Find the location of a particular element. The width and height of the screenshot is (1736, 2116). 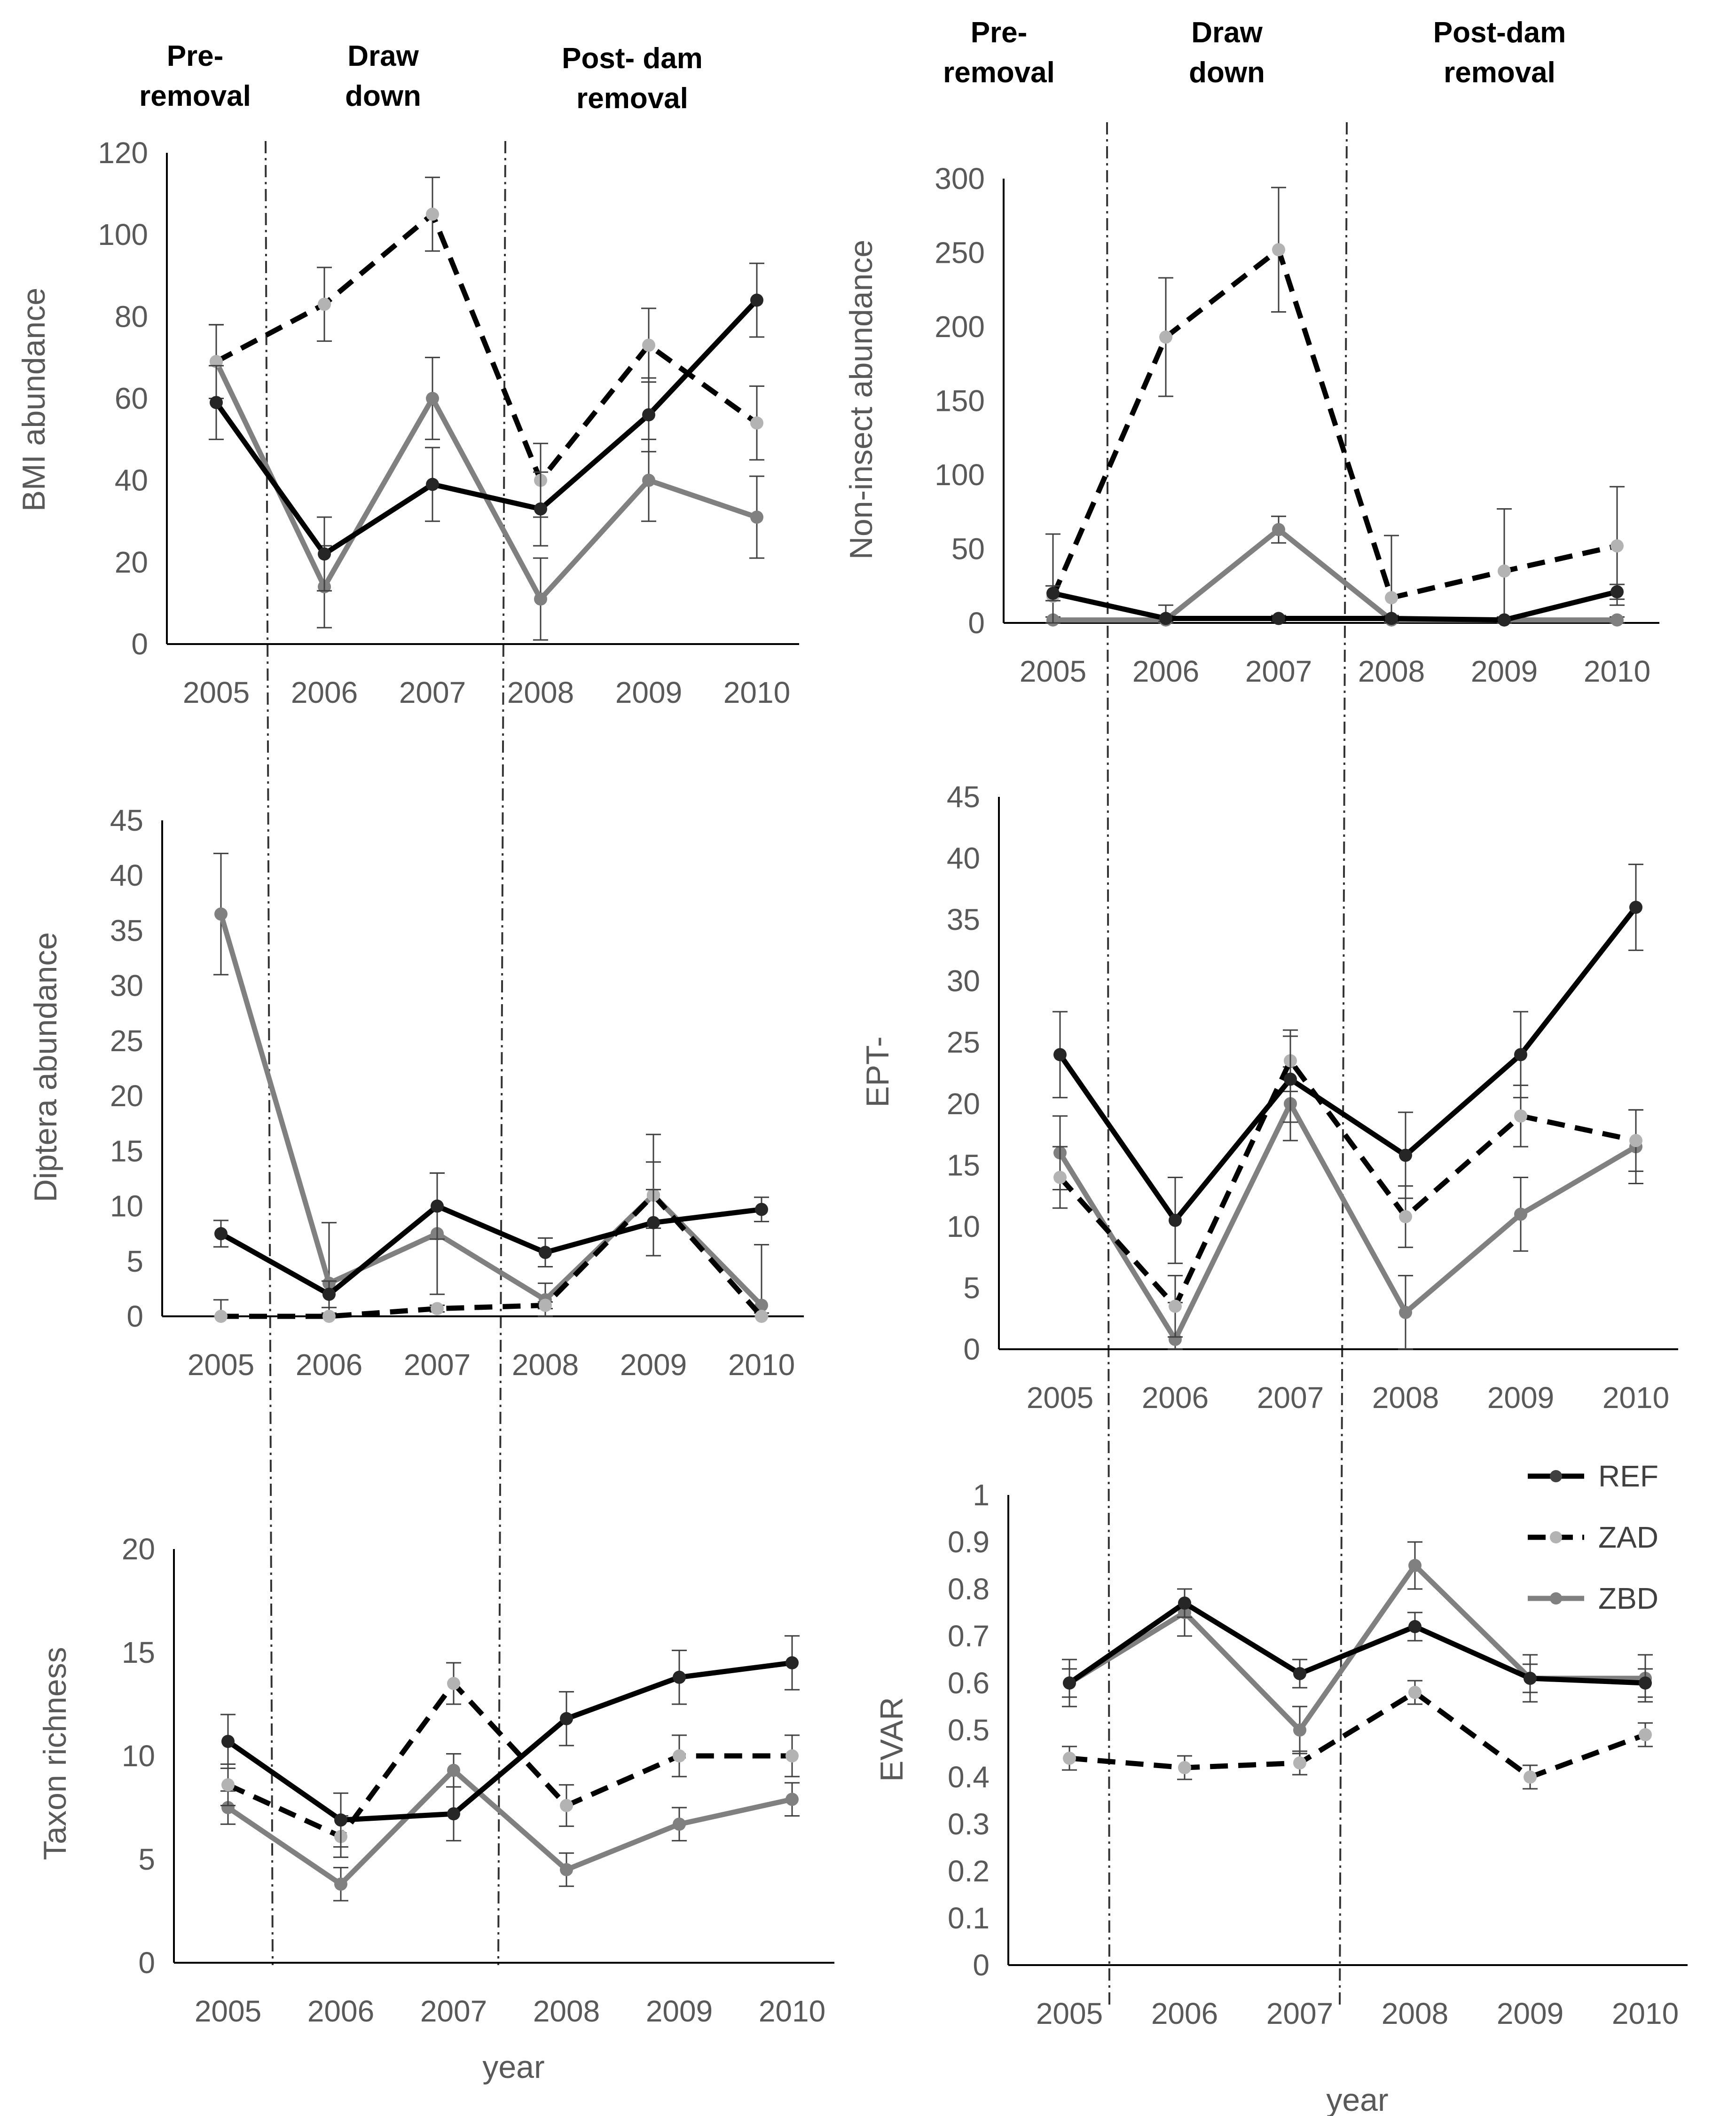

y-axis-label: EPT- is located at coordinates (877, 1071).